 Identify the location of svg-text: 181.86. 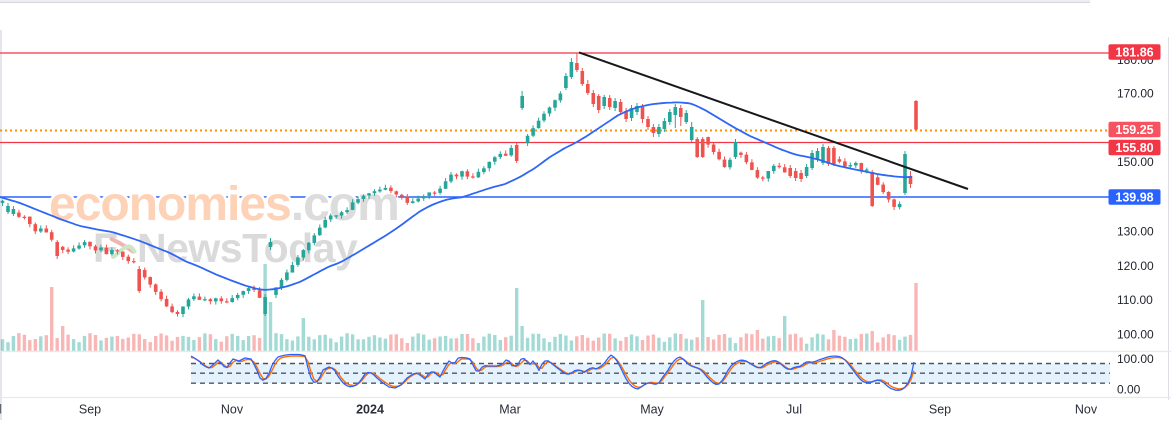
(1134, 52).